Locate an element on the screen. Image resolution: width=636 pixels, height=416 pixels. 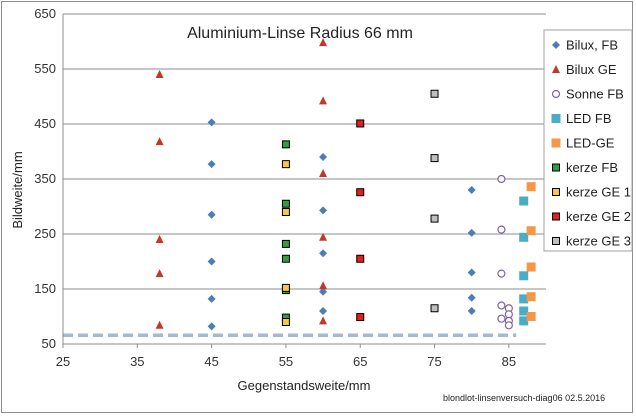
legend-item: Sonne FB is located at coordinates (587, 94).